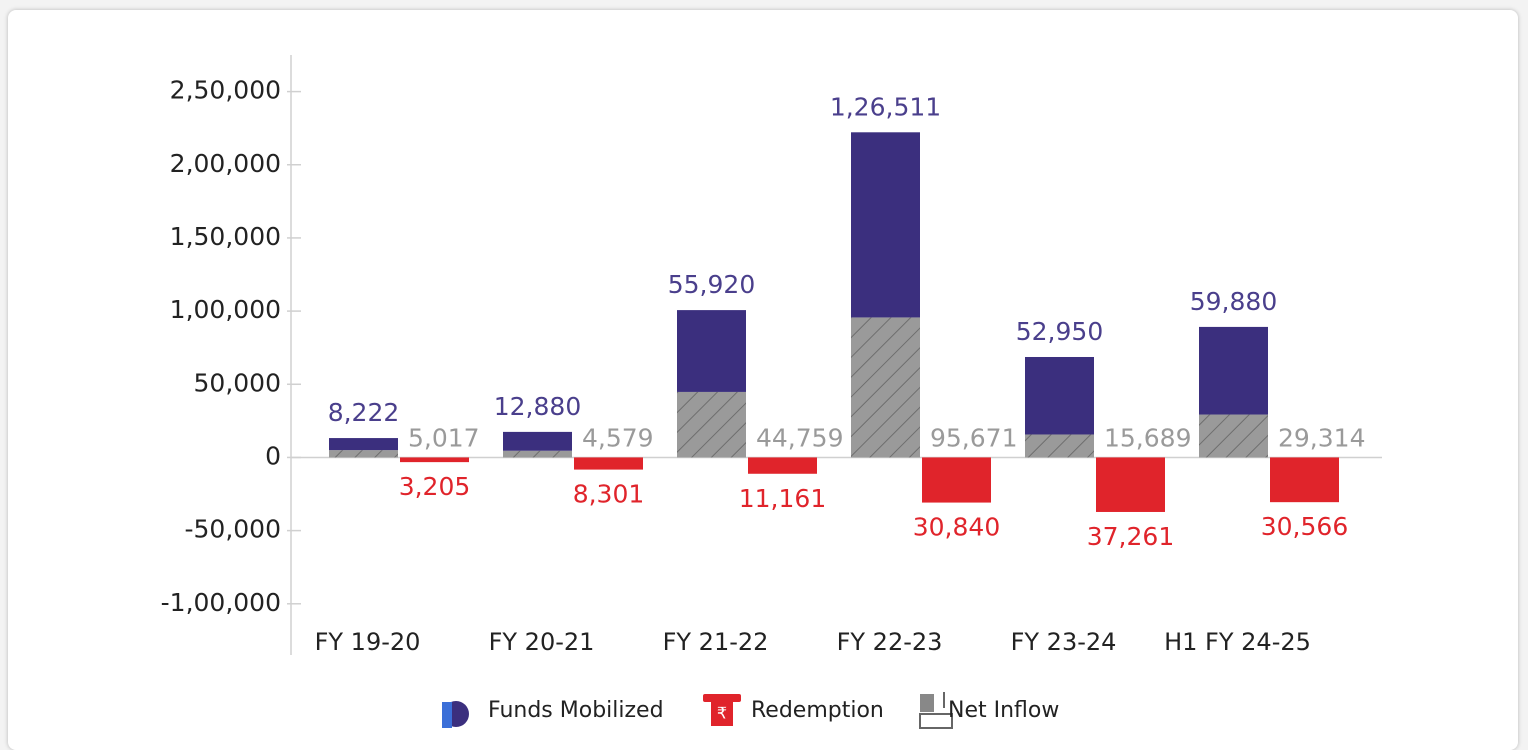 The height and width of the screenshot is (750, 1528). What do you see at coordinates (237, 382) in the screenshot?
I see `y-tick-label: 50,000` at bounding box center [237, 382].